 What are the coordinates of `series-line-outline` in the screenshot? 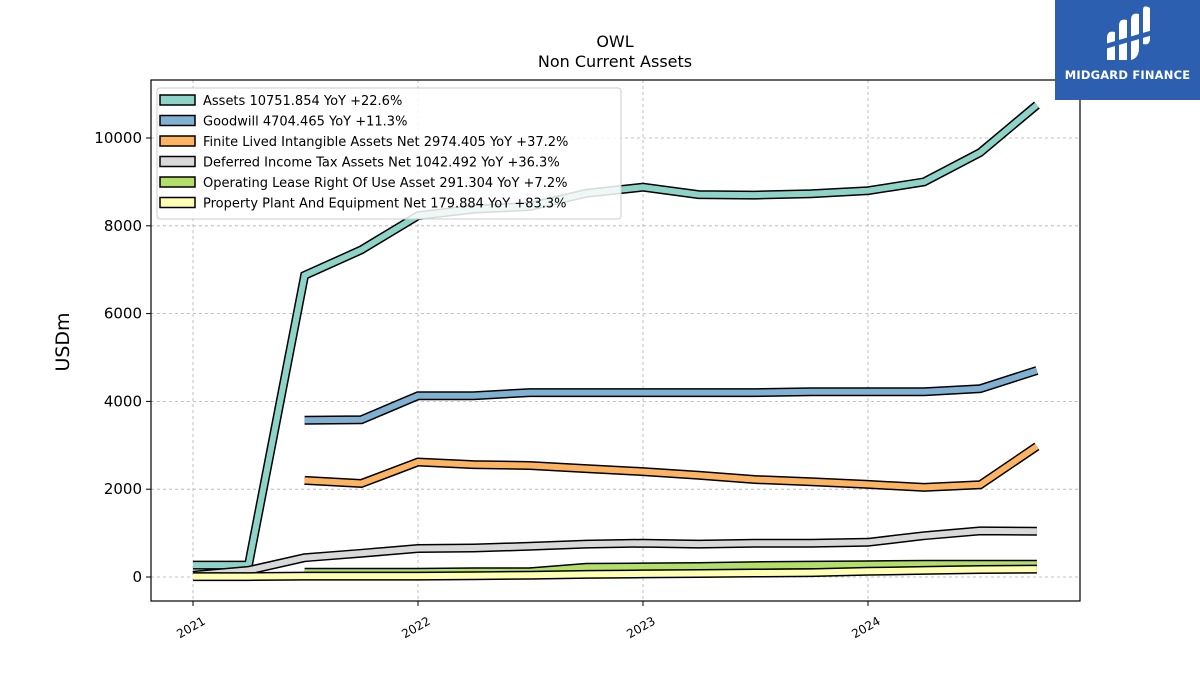 It's located at (672, 467).